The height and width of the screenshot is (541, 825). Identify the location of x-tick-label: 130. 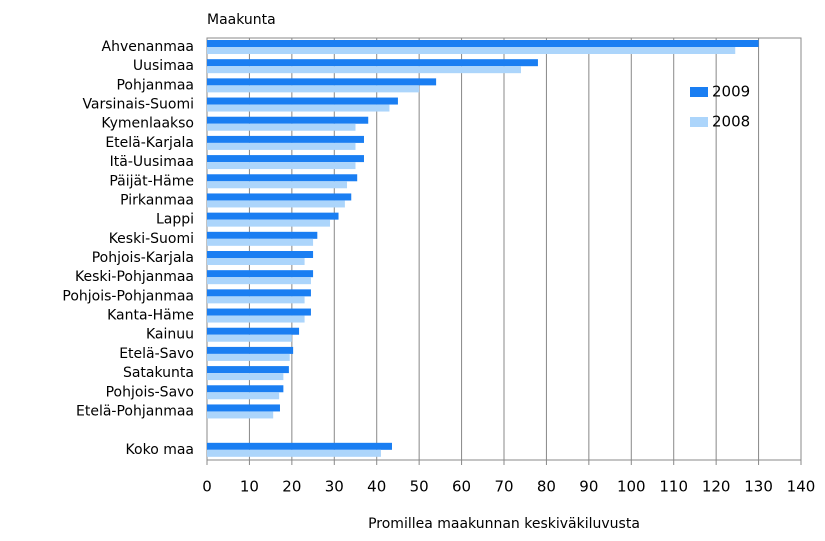
(758, 487).